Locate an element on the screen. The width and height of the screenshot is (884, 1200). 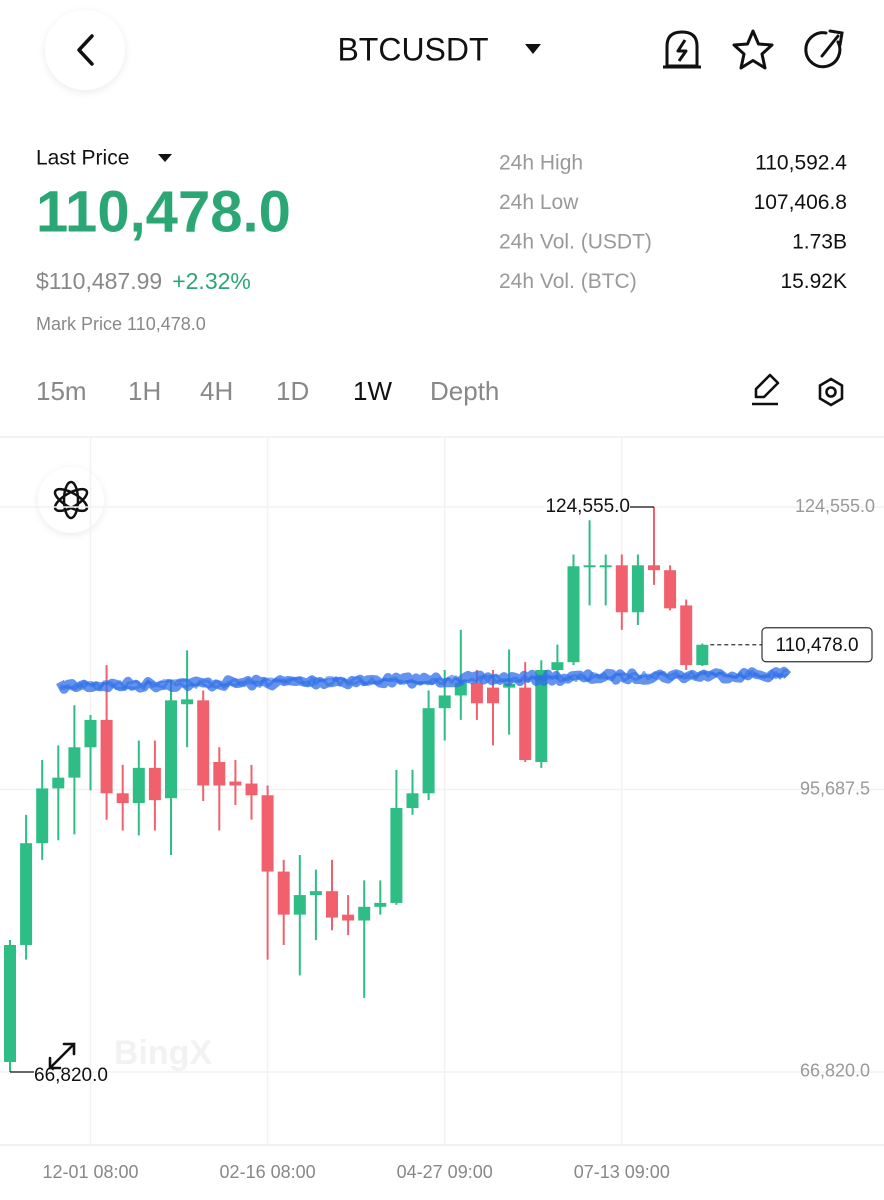
last-price-label: Last Price is located at coordinates (82, 158).